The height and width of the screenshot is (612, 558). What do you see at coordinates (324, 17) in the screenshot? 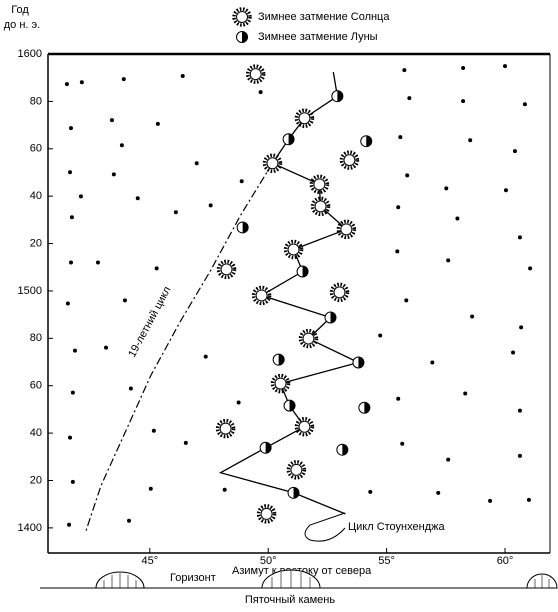
I see `legend-label: Зимнее затмение Солнца` at bounding box center [324, 17].